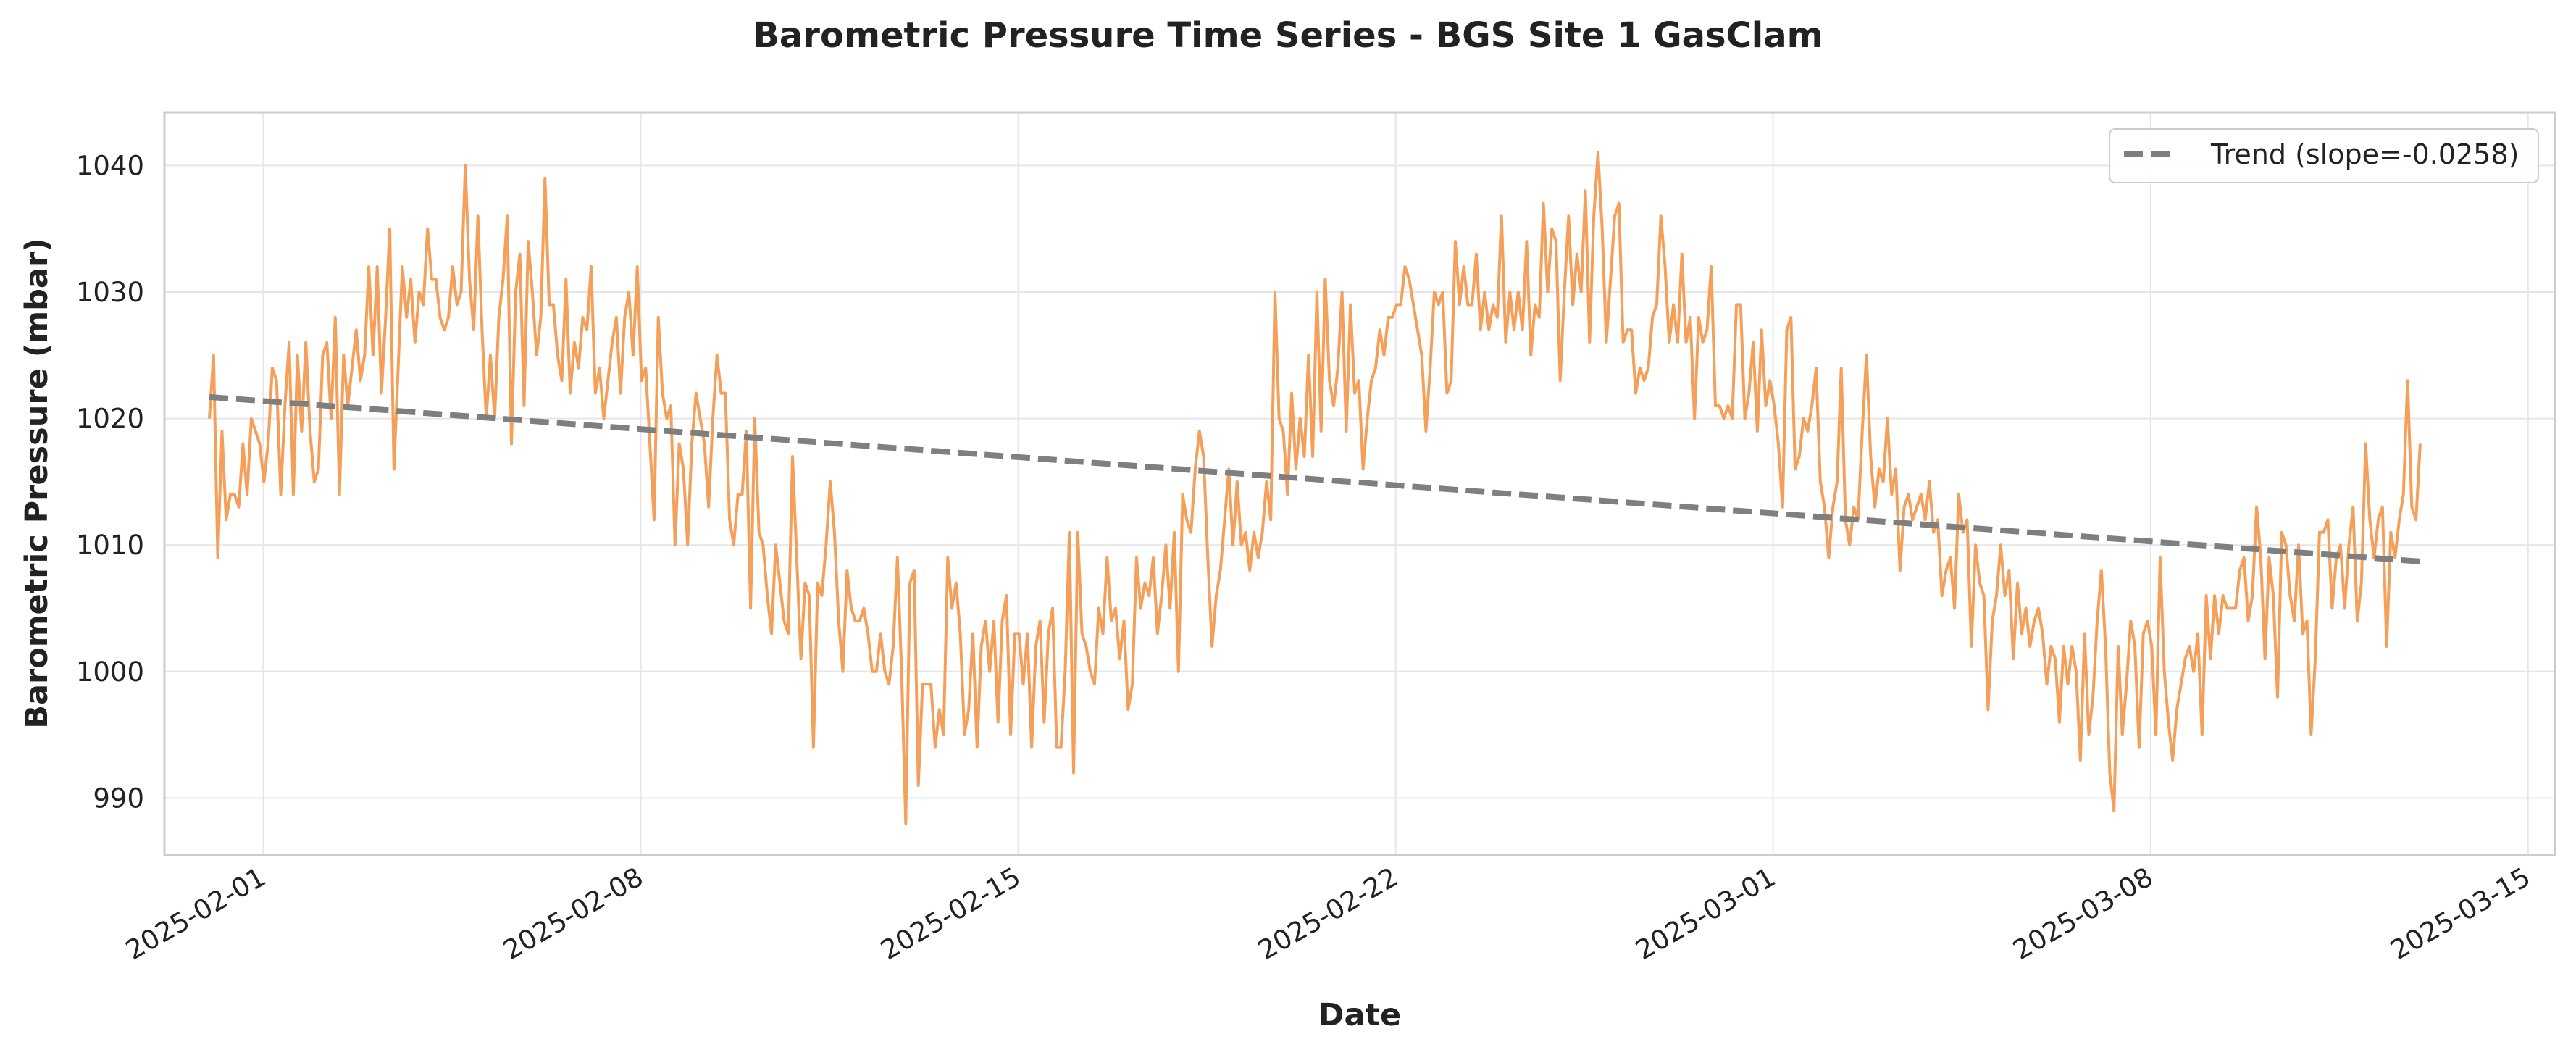  Describe the element at coordinates (1315, 478) in the screenshot. I see `trend-line` at that location.